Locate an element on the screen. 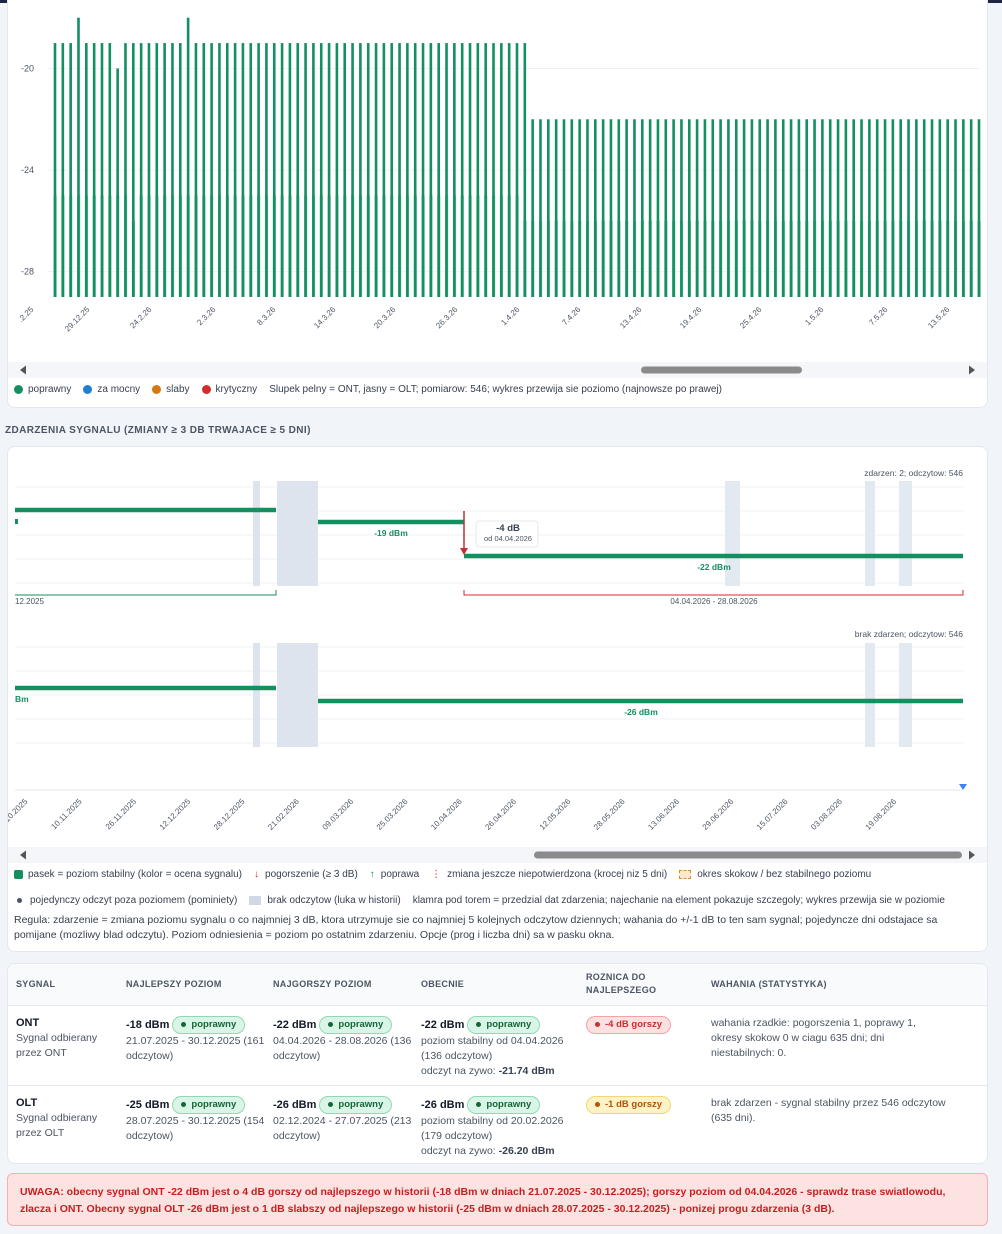  scroll-right-icon is located at coordinates (972, 370).